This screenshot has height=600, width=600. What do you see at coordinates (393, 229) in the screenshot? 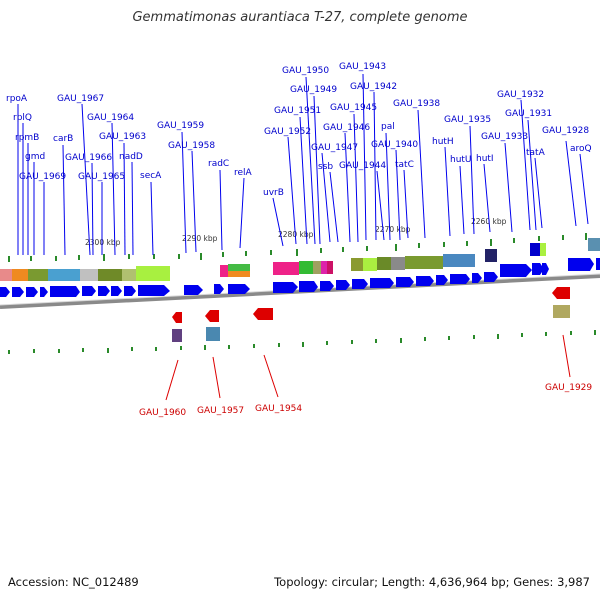
I see `scale-label: 2270 kbp` at bounding box center [393, 229].